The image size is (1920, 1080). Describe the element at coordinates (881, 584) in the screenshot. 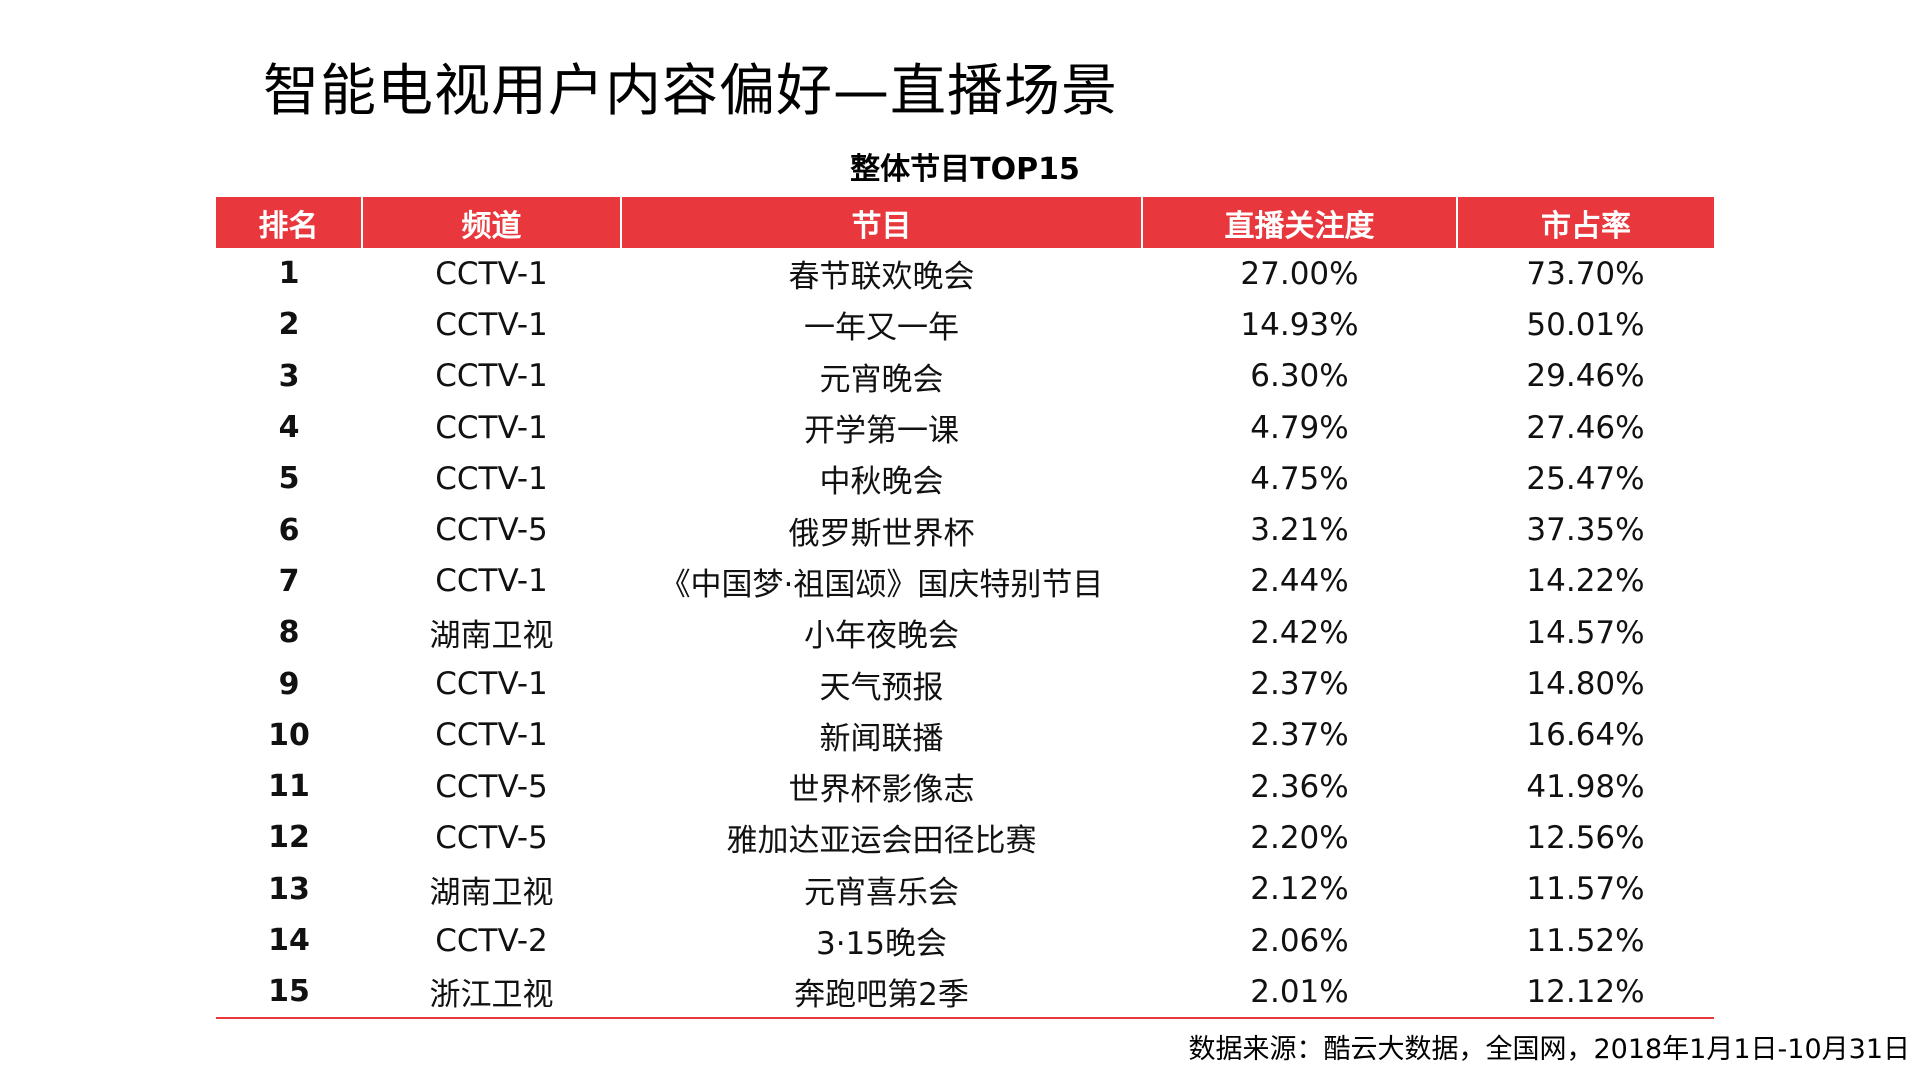

I see `program-cell: 《中国梦·祖国颂》国庆特别节目` at that location.